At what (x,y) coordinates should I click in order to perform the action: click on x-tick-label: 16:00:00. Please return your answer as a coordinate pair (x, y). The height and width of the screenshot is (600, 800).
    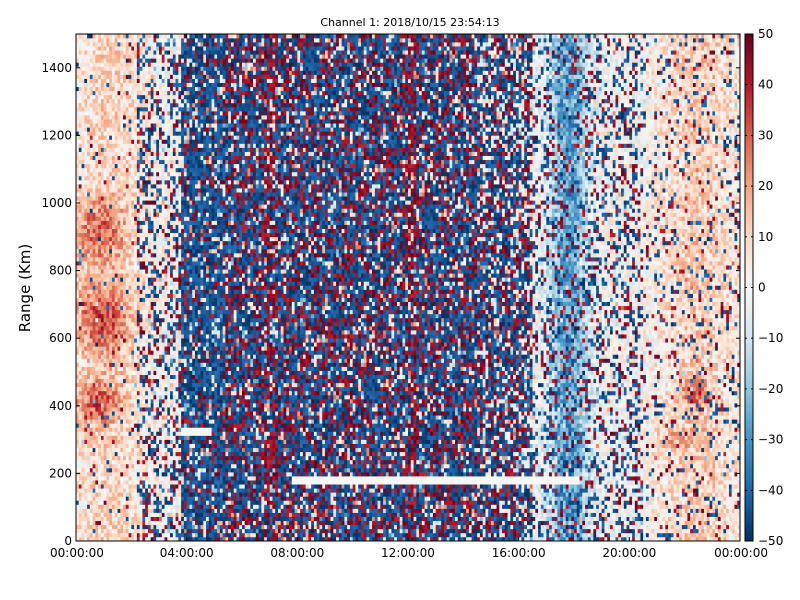
    Looking at the image, I should click on (519, 553).